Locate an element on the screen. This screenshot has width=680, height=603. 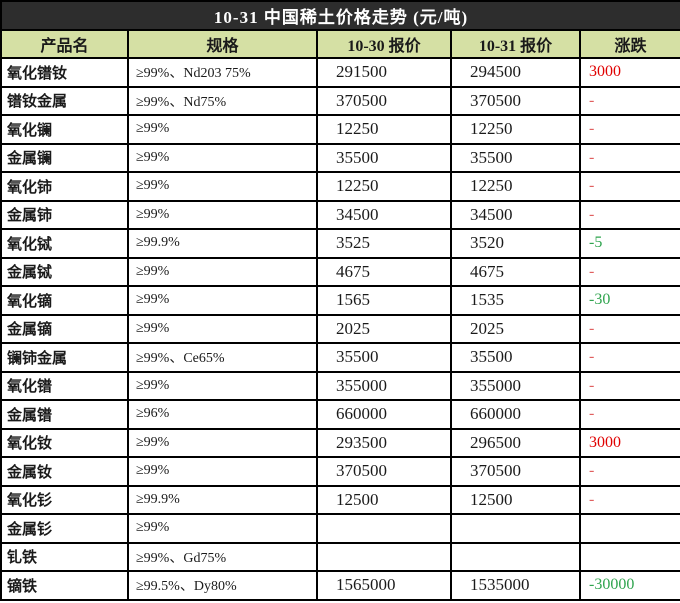
col-header-change: 涨跌 is located at coordinates (629, 44).